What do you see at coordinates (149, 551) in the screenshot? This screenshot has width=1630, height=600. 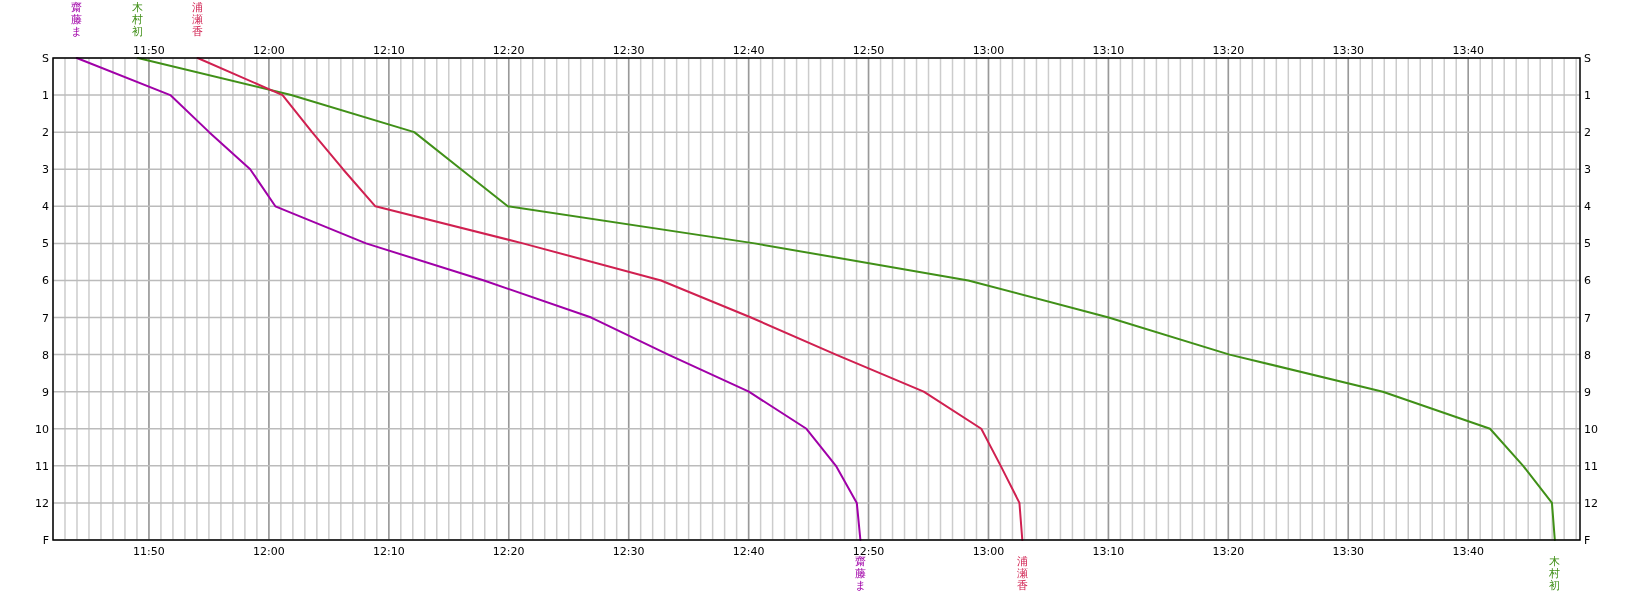 I see `x2-tick-label: 11:50` at bounding box center [149, 551].